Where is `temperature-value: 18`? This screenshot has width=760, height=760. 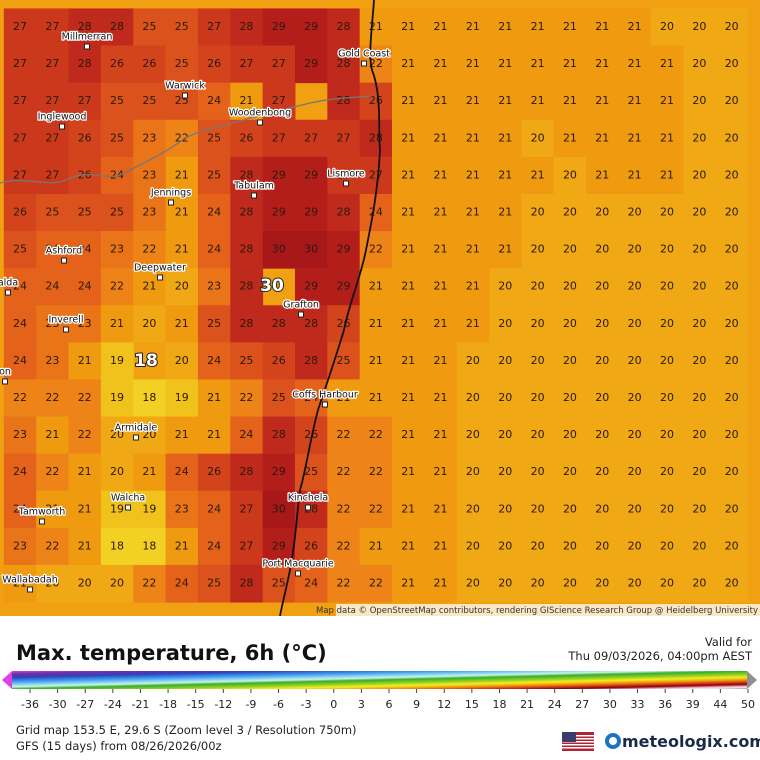 temperature-value: 18 is located at coordinates (149, 545).